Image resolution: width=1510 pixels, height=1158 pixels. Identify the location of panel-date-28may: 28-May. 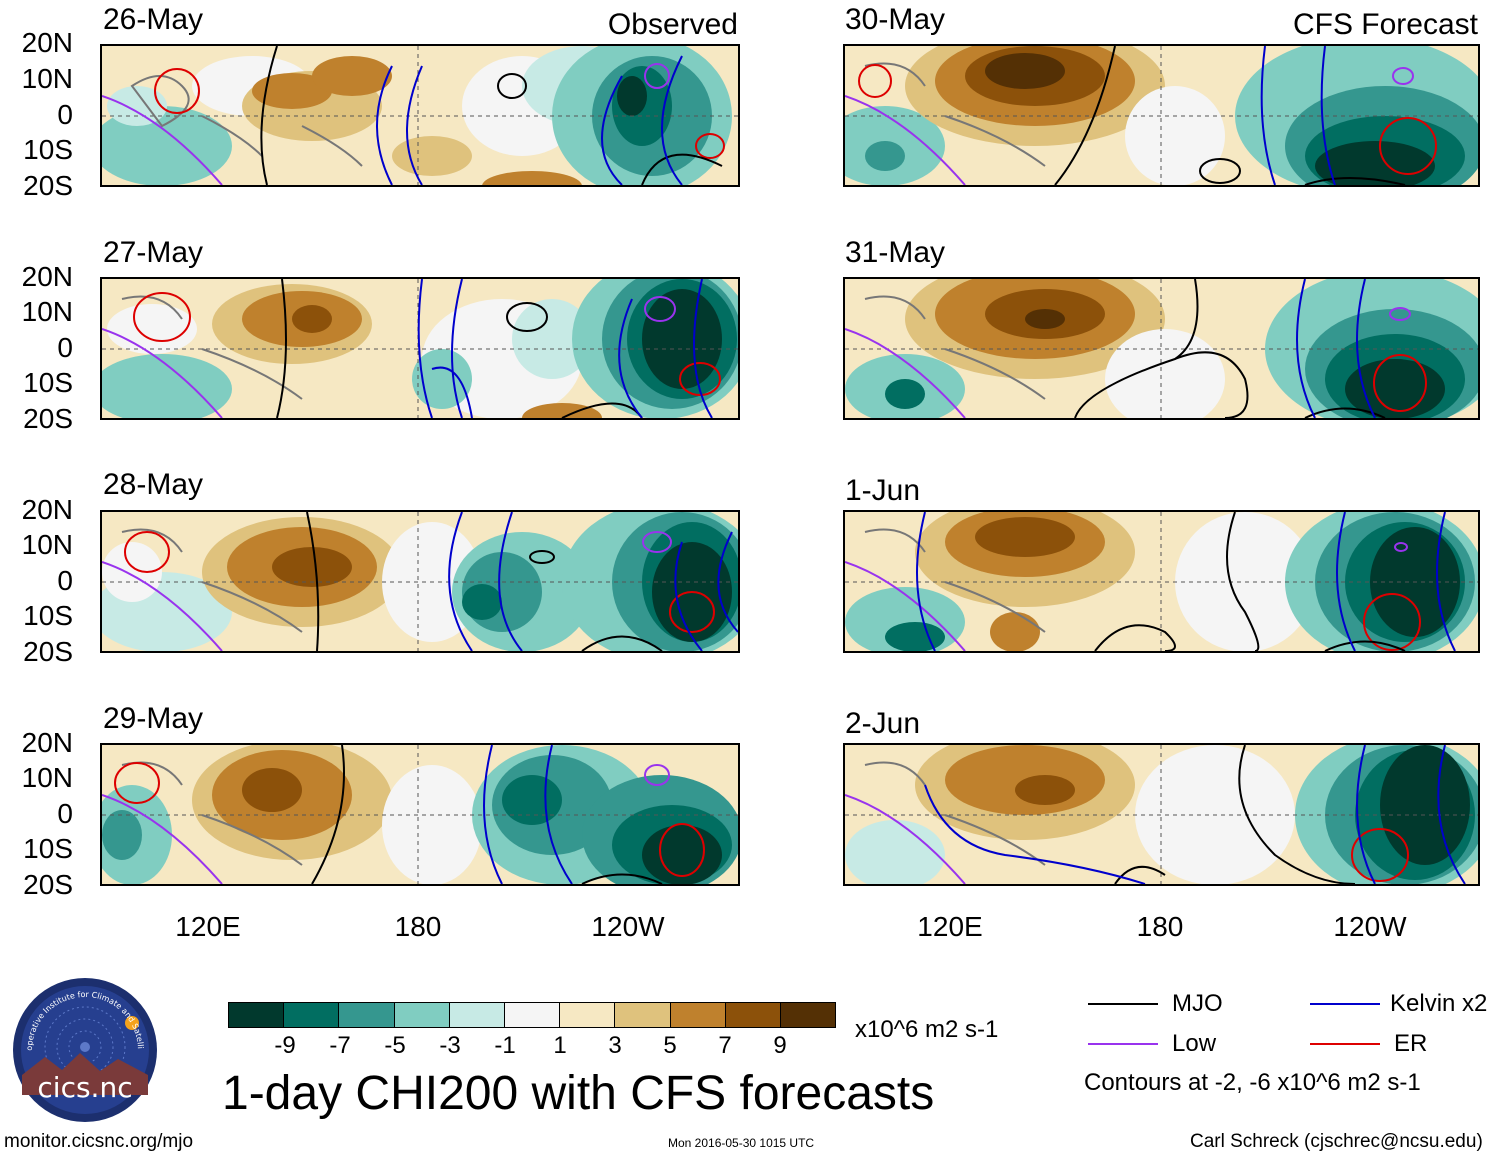
(153, 484).